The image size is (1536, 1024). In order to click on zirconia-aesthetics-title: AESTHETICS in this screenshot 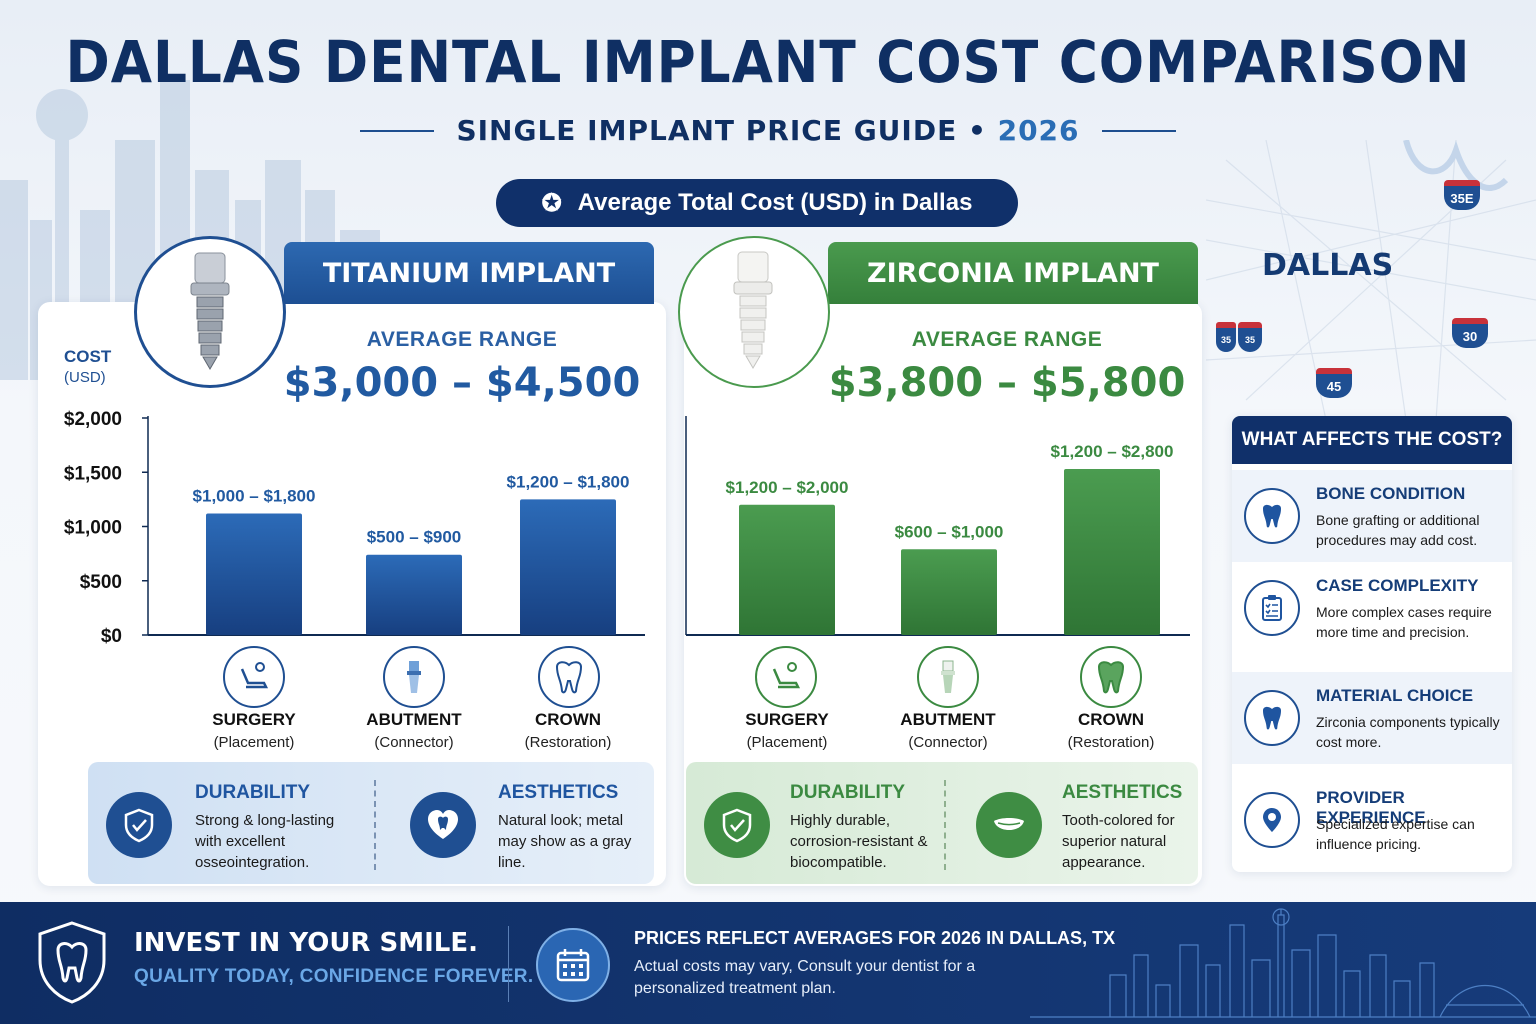, I will do `click(1122, 792)`.